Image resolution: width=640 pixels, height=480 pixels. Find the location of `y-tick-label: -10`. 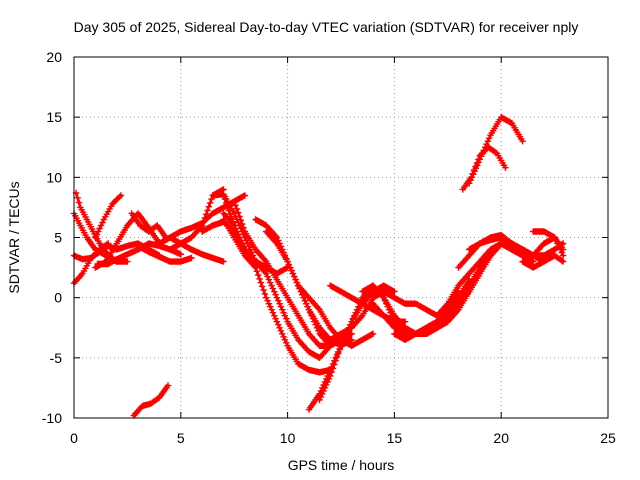

y-tick-label: -10 is located at coordinates (52, 418).